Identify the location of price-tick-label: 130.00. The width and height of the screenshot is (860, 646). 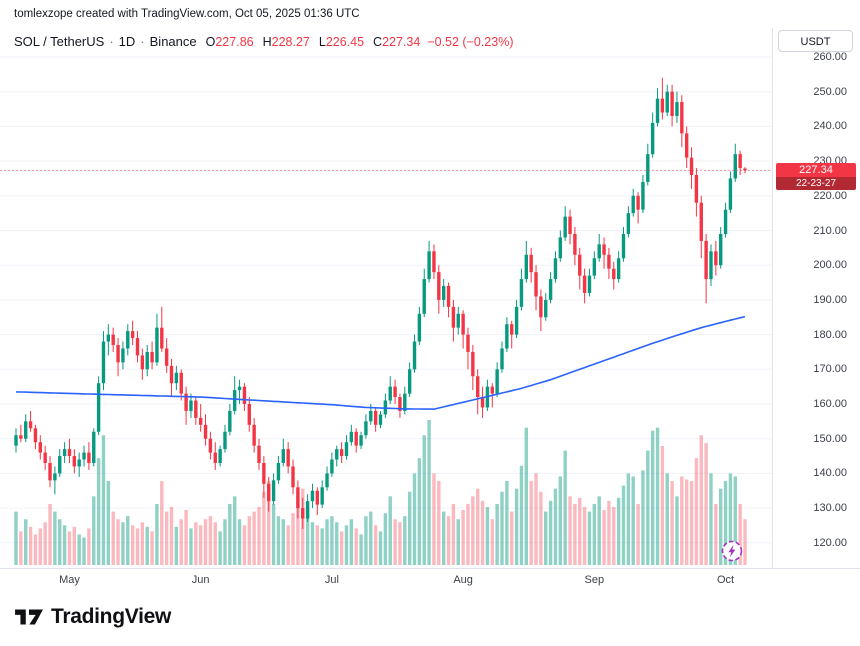
(830, 508).